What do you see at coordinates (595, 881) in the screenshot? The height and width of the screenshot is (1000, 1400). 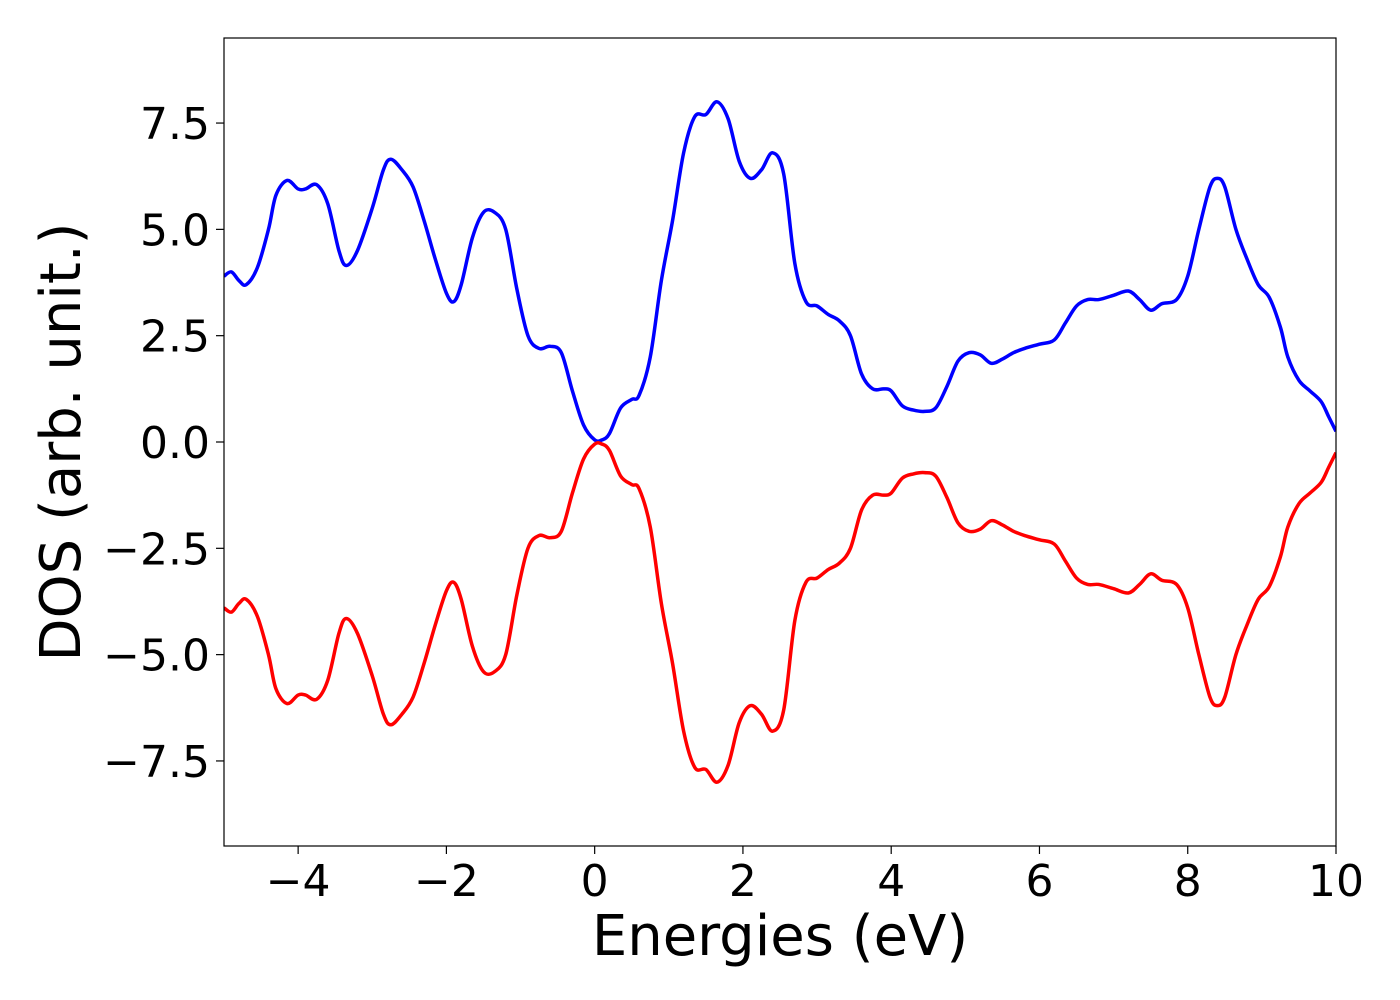 I see `x-tick-label: 0` at bounding box center [595, 881].